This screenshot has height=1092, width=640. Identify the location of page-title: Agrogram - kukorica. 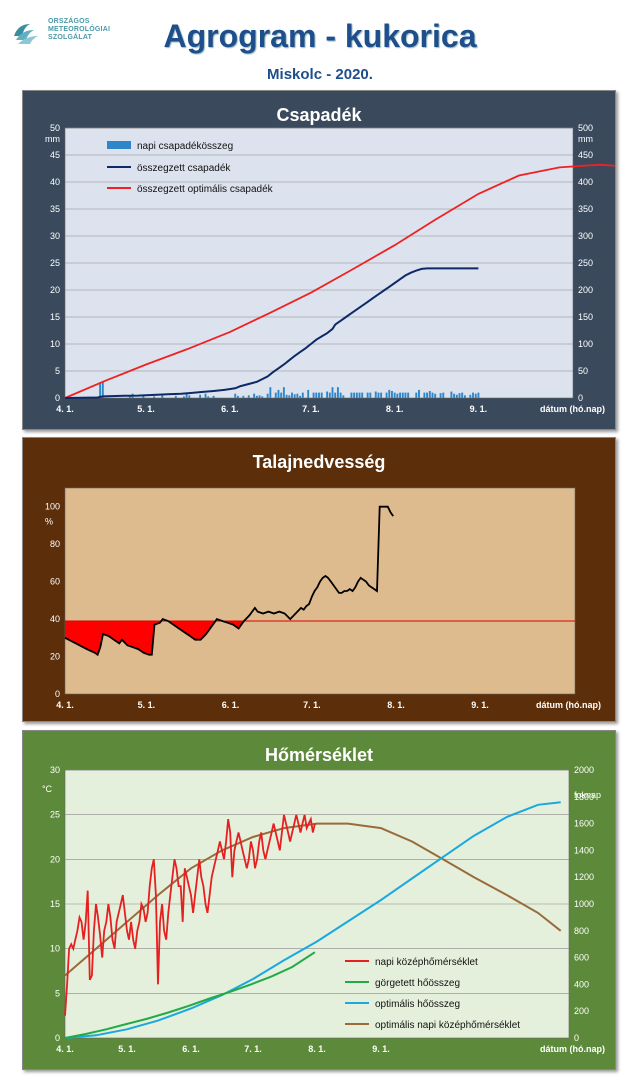
(320, 36).